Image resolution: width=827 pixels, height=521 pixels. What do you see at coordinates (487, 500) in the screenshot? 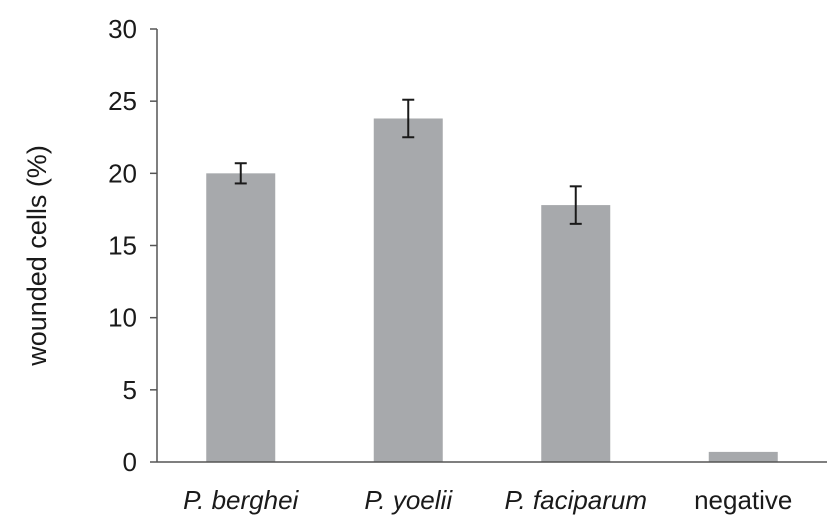
I see `category-labels: P. berghei P. yoelii P. faciparum negative` at bounding box center [487, 500].